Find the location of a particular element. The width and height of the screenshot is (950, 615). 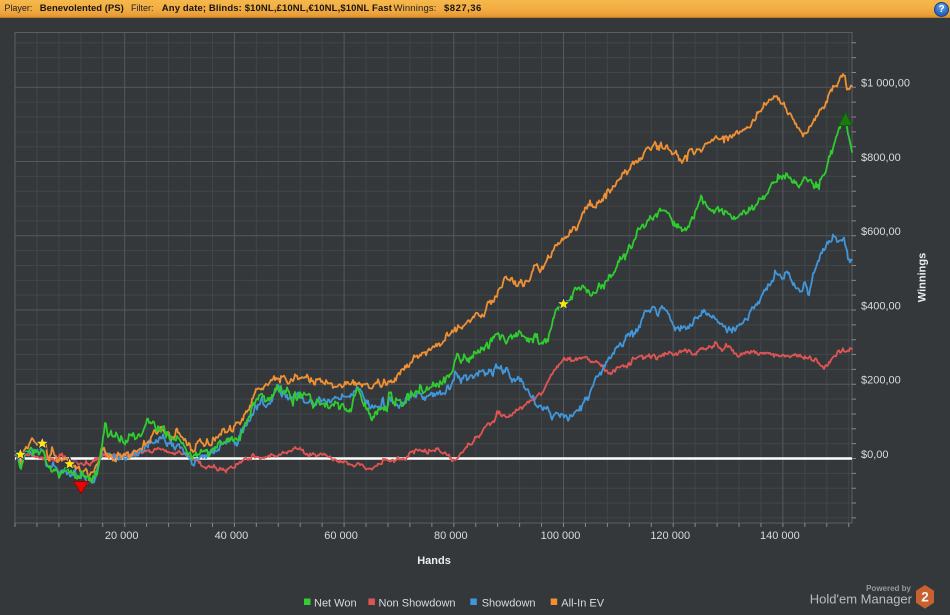

svg-text: 100 000 is located at coordinates (561, 536).